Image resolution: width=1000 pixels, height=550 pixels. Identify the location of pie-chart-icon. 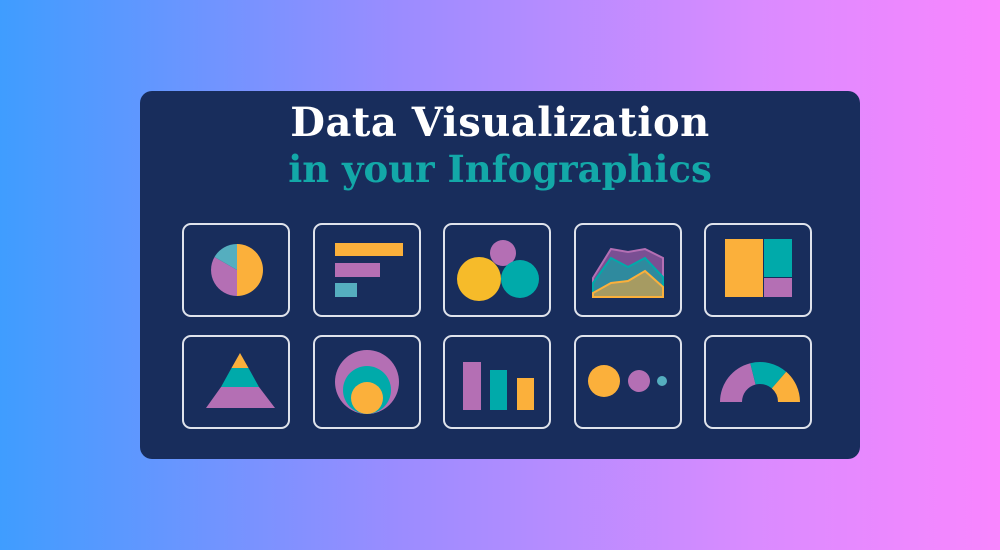
(237, 270).